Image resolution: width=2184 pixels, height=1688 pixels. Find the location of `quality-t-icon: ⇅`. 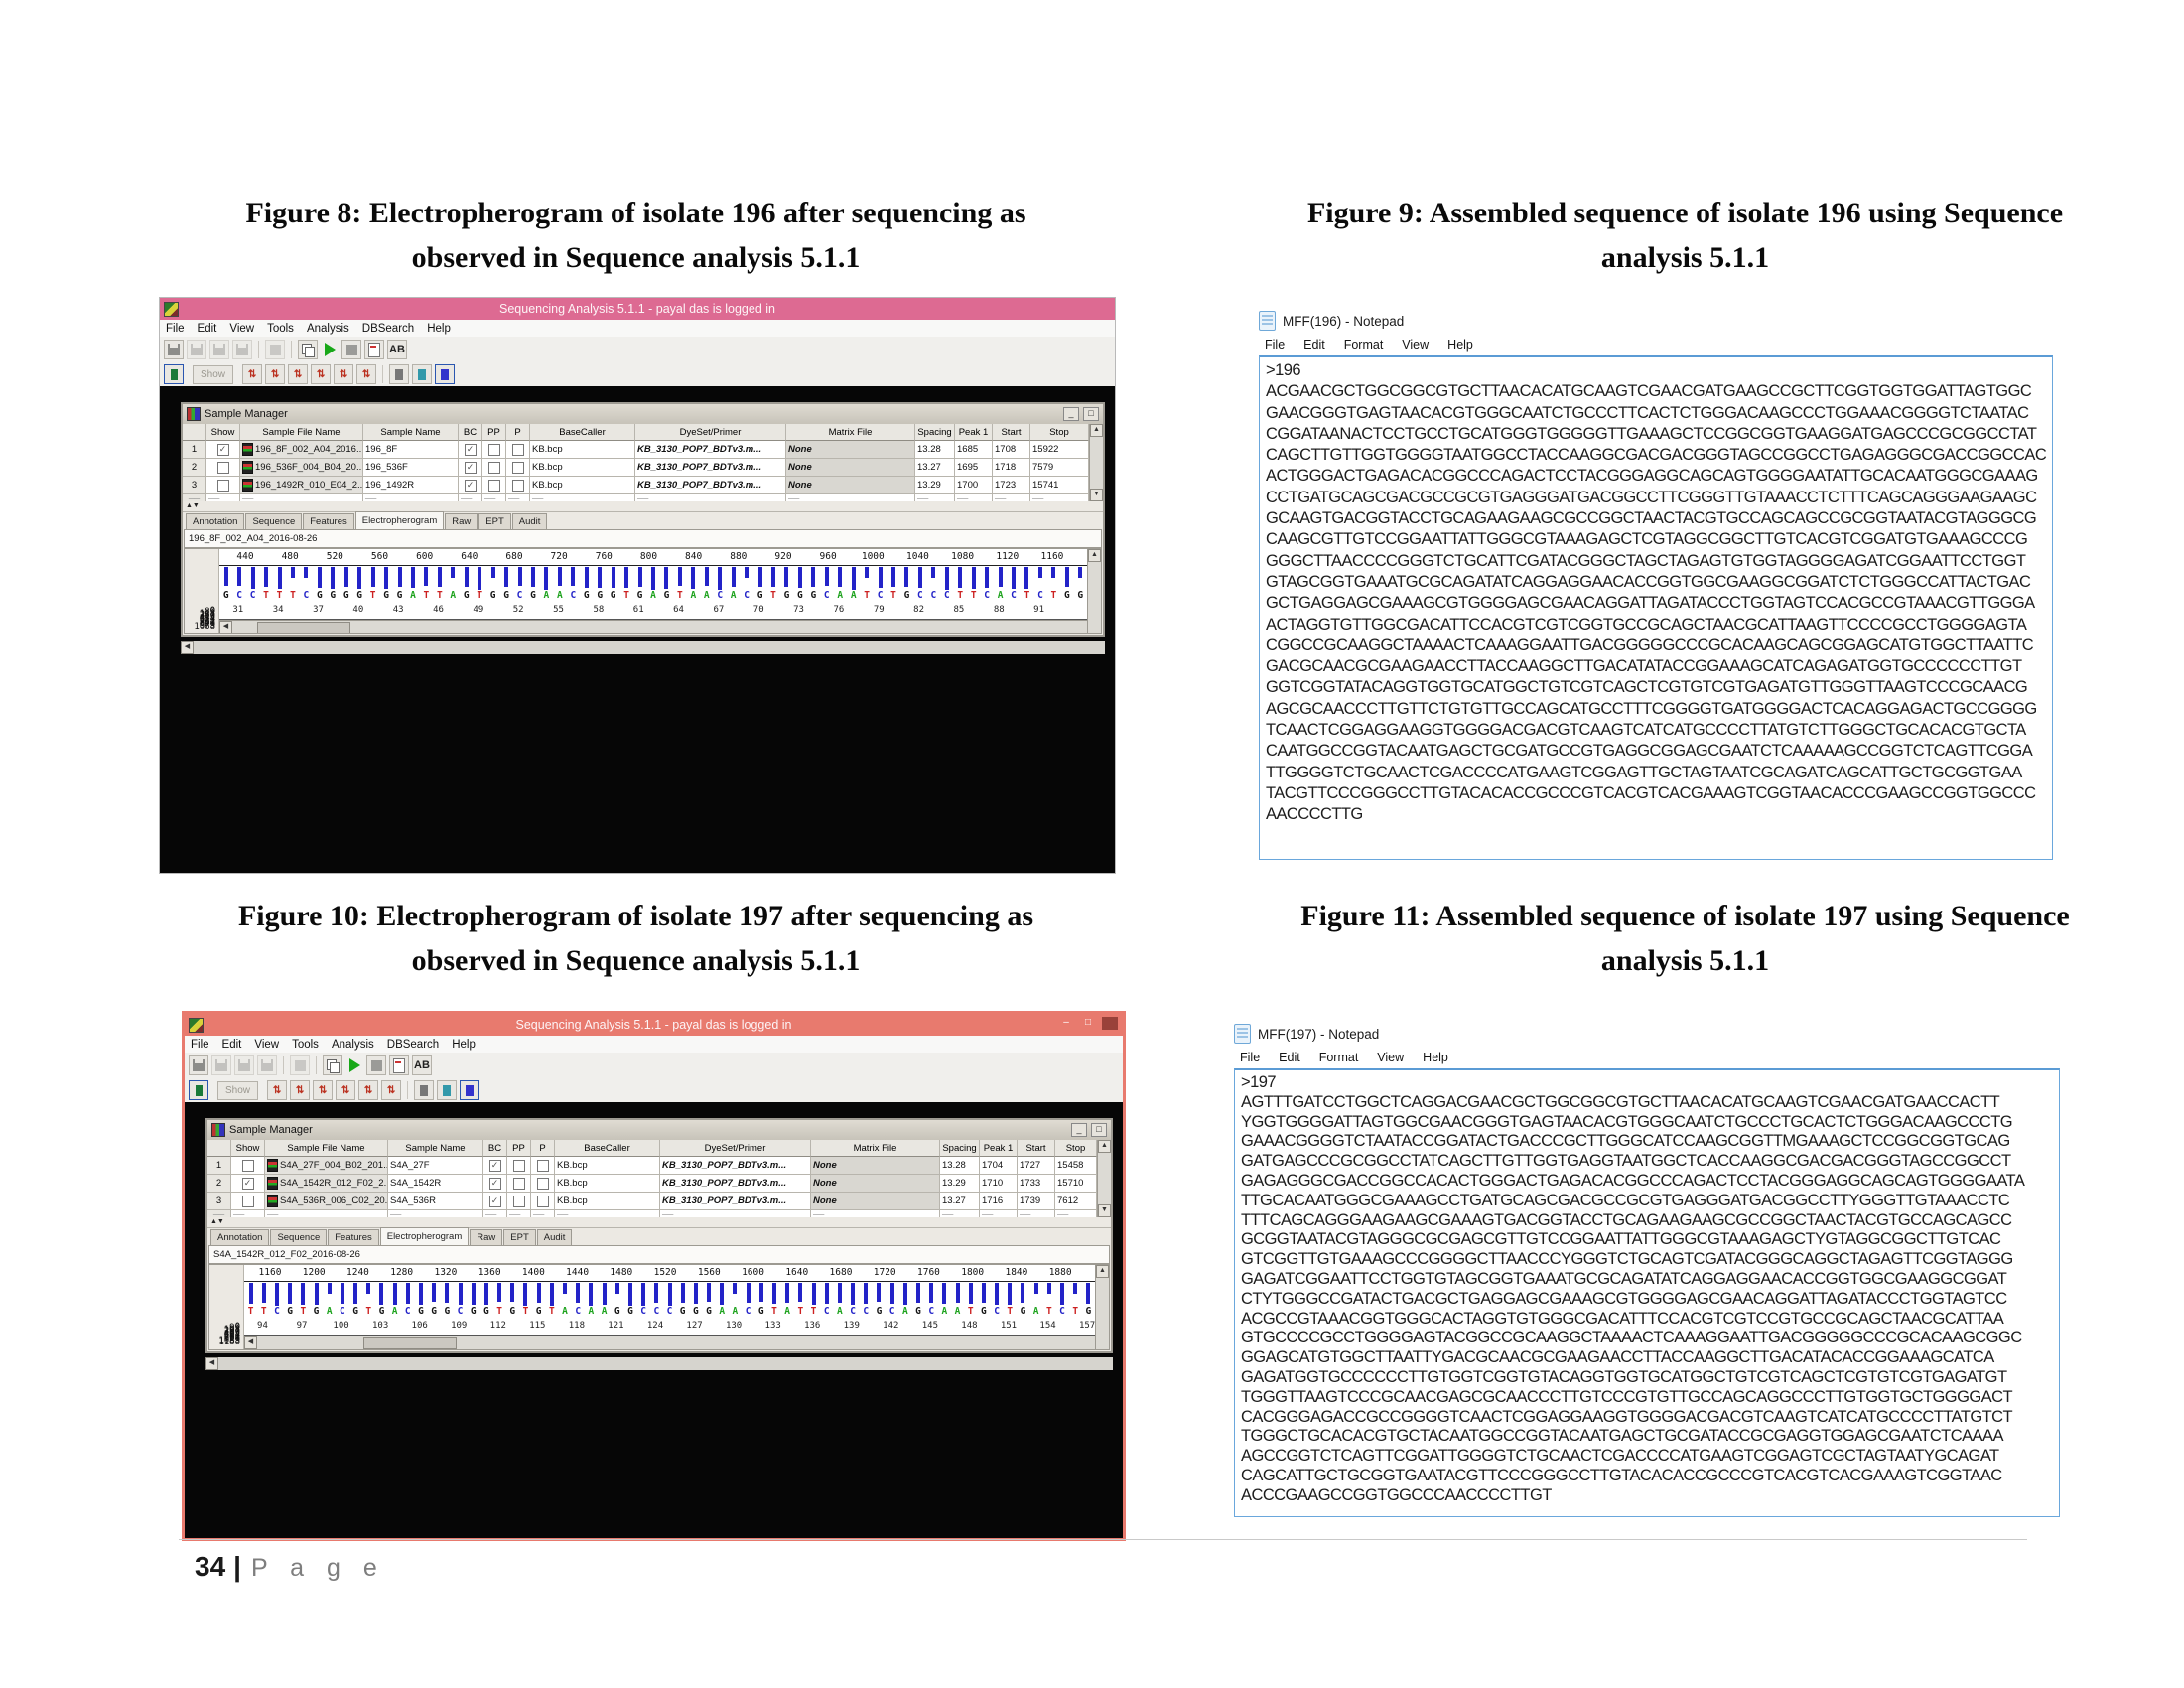

quality-t-icon: ⇅ is located at coordinates (366, 374).